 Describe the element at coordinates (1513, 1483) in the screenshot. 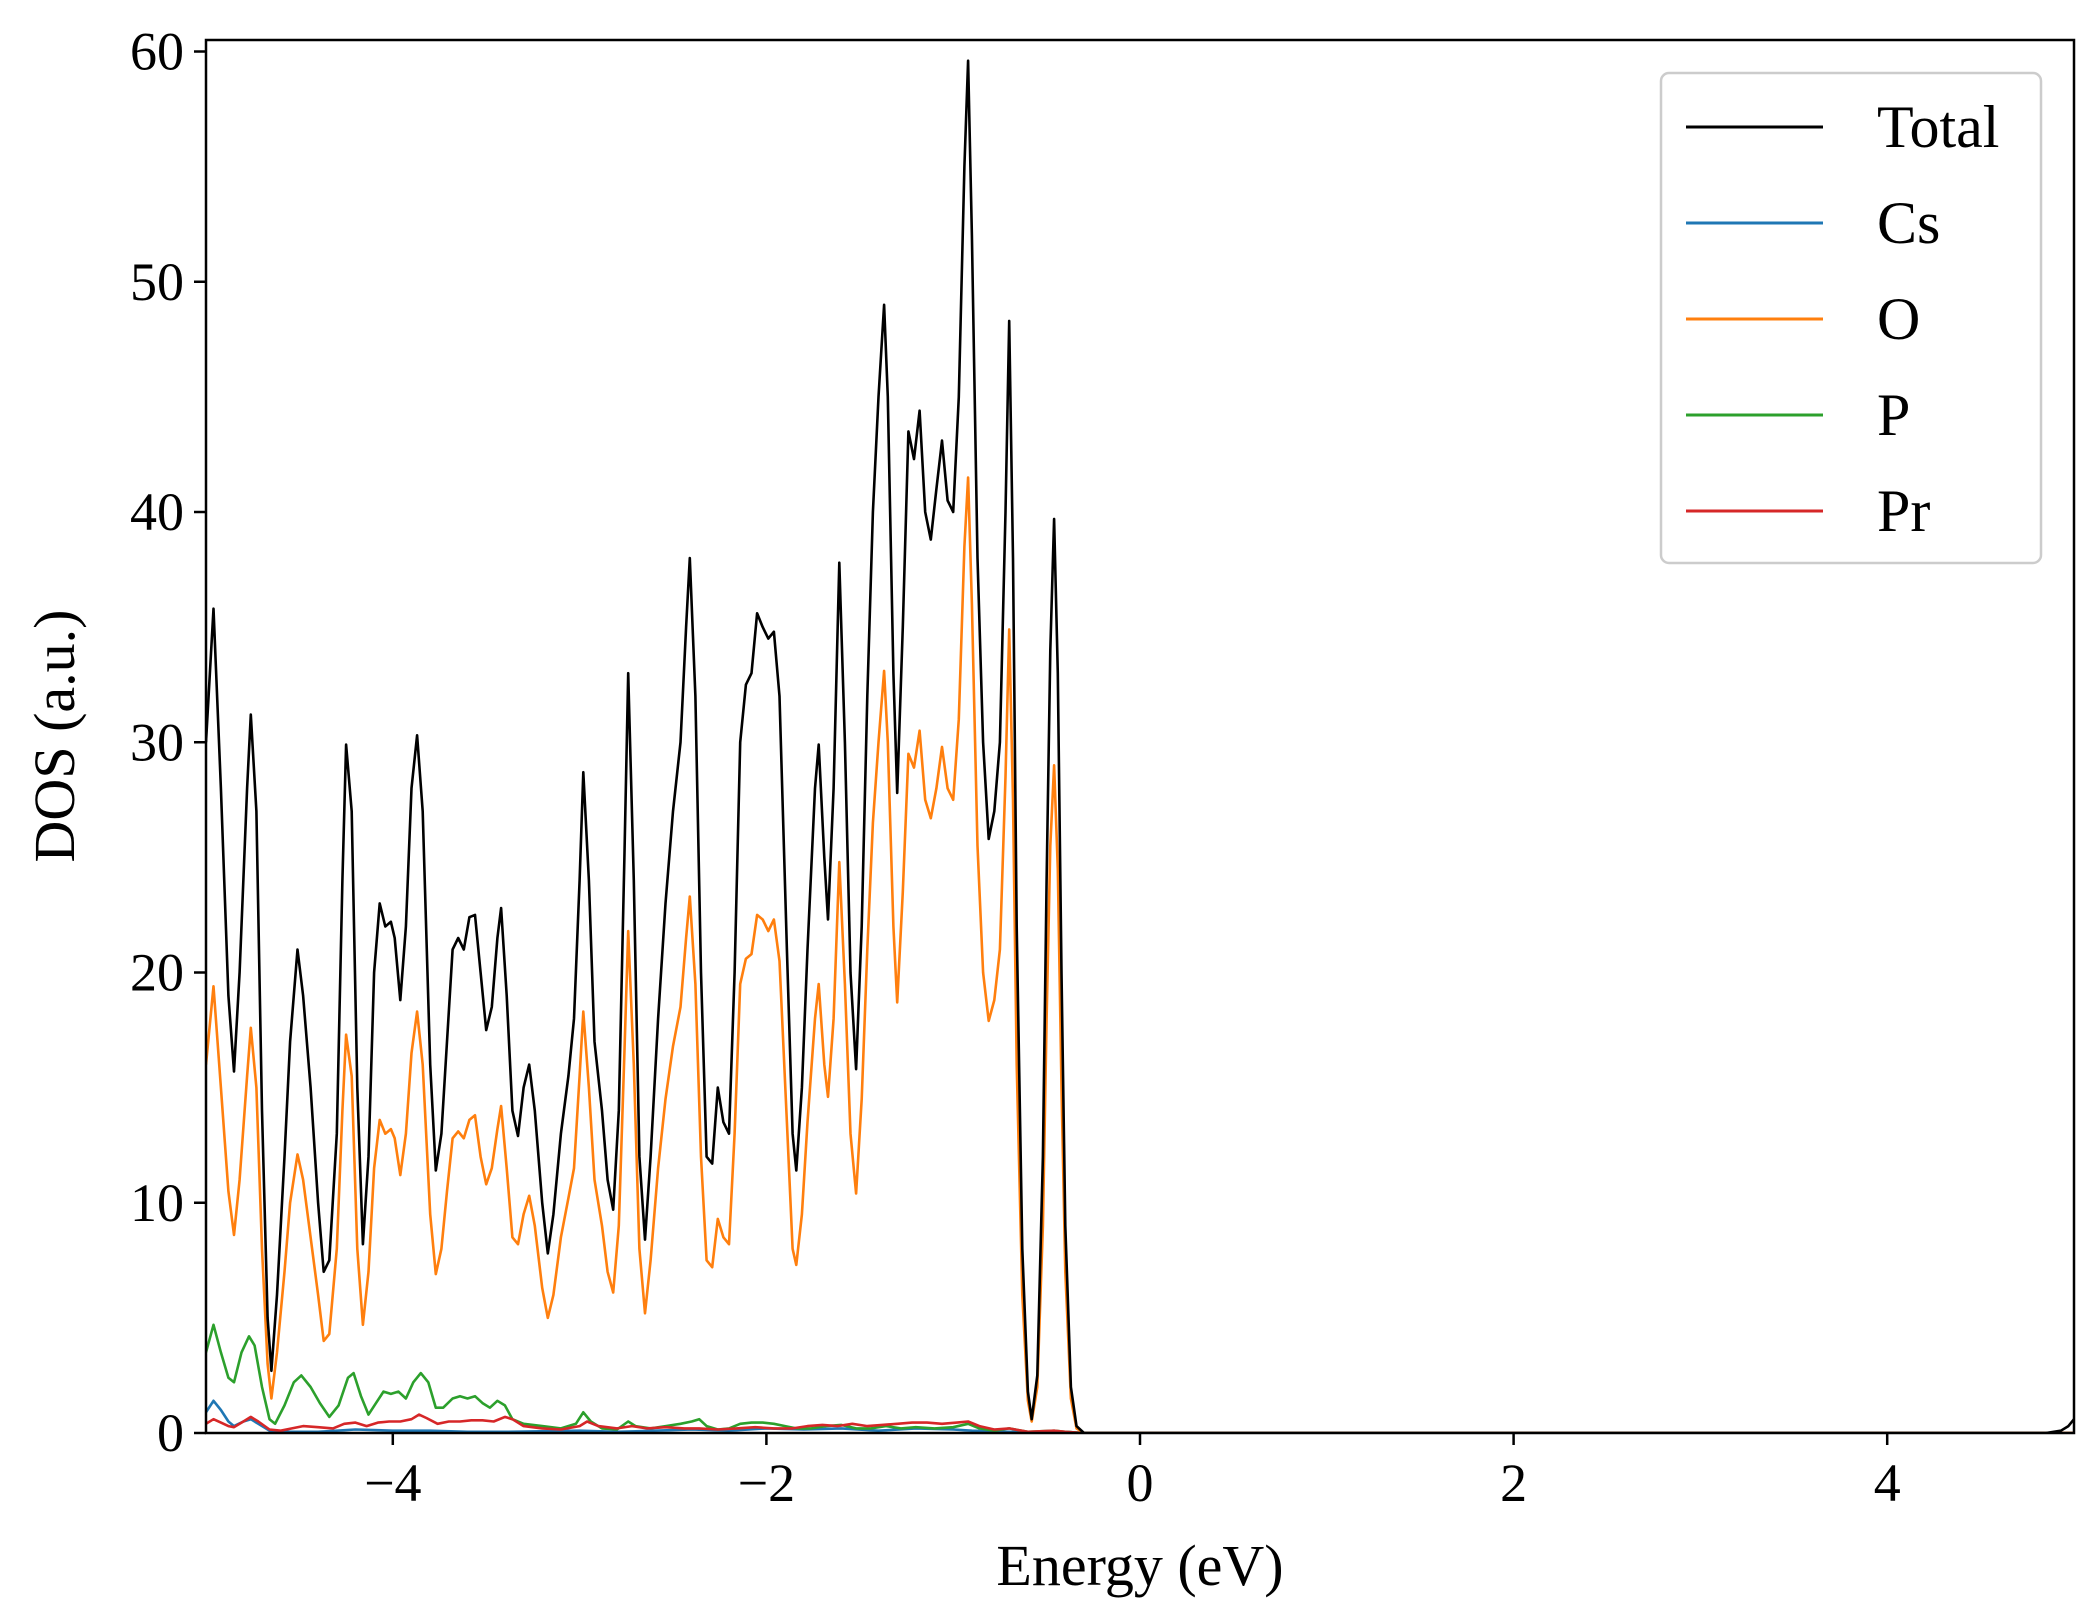

I see `x-tick-label: 2` at that location.